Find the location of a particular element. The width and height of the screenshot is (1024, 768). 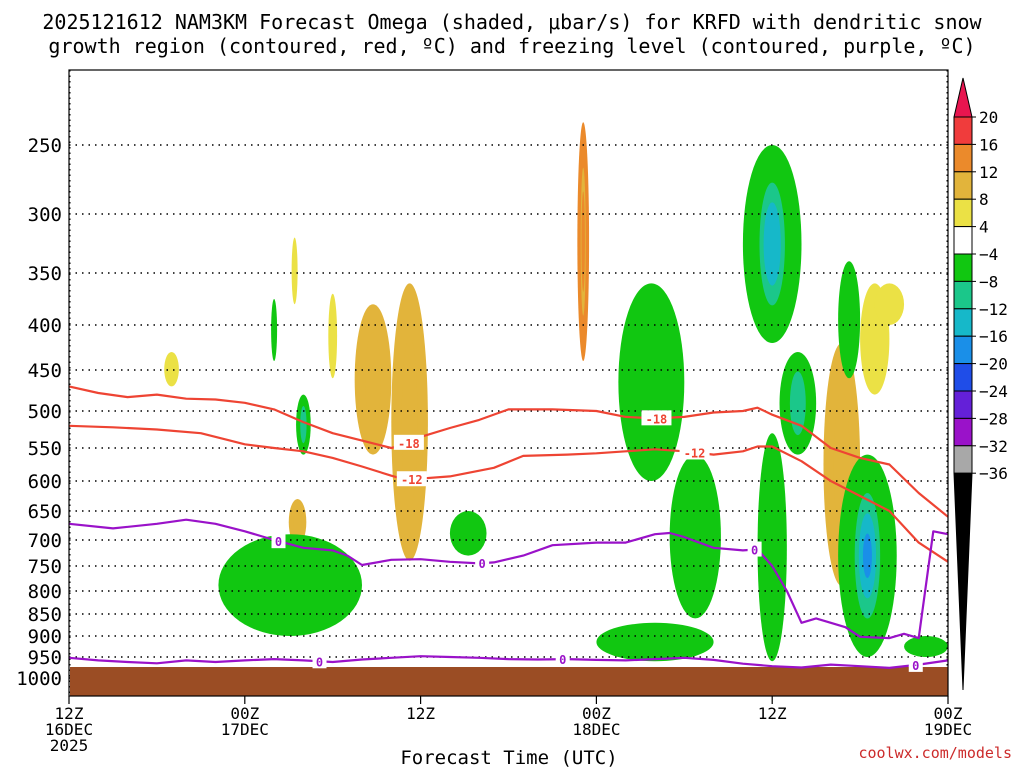

x-tick-label: 2025 is located at coordinates (69, 745).